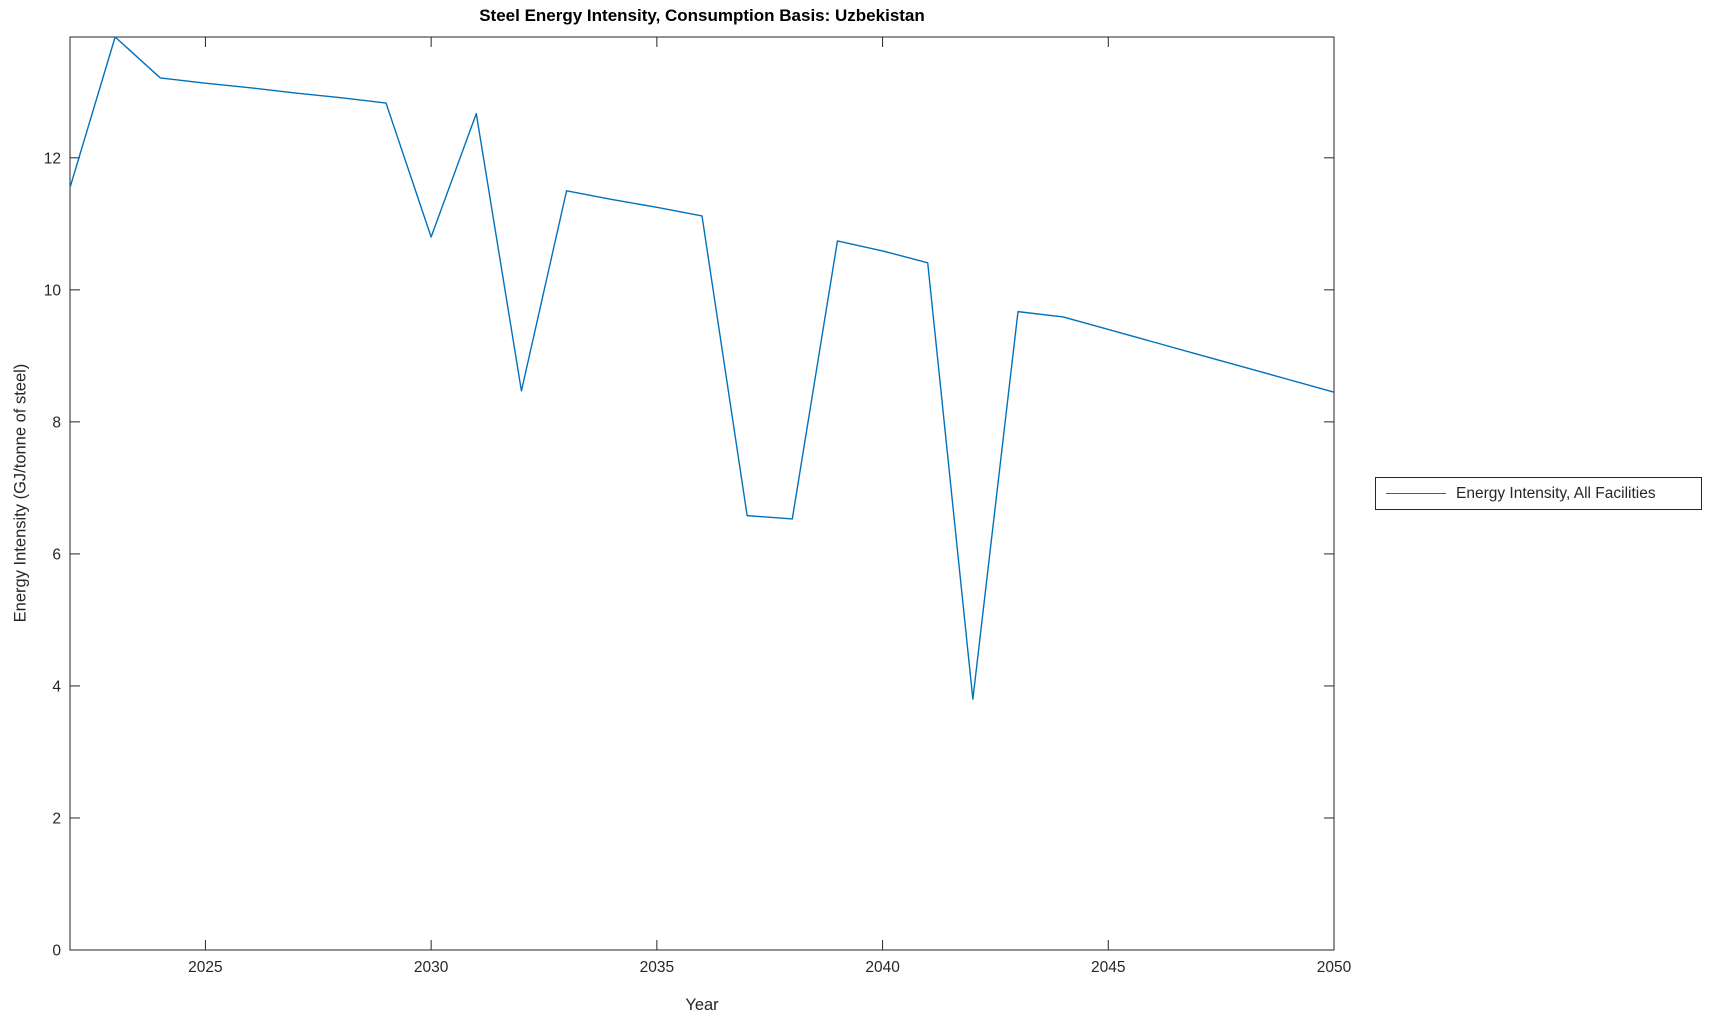 This screenshot has width=1714, height=1021. I want to click on y-tick-label: 12, so click(52, 158).